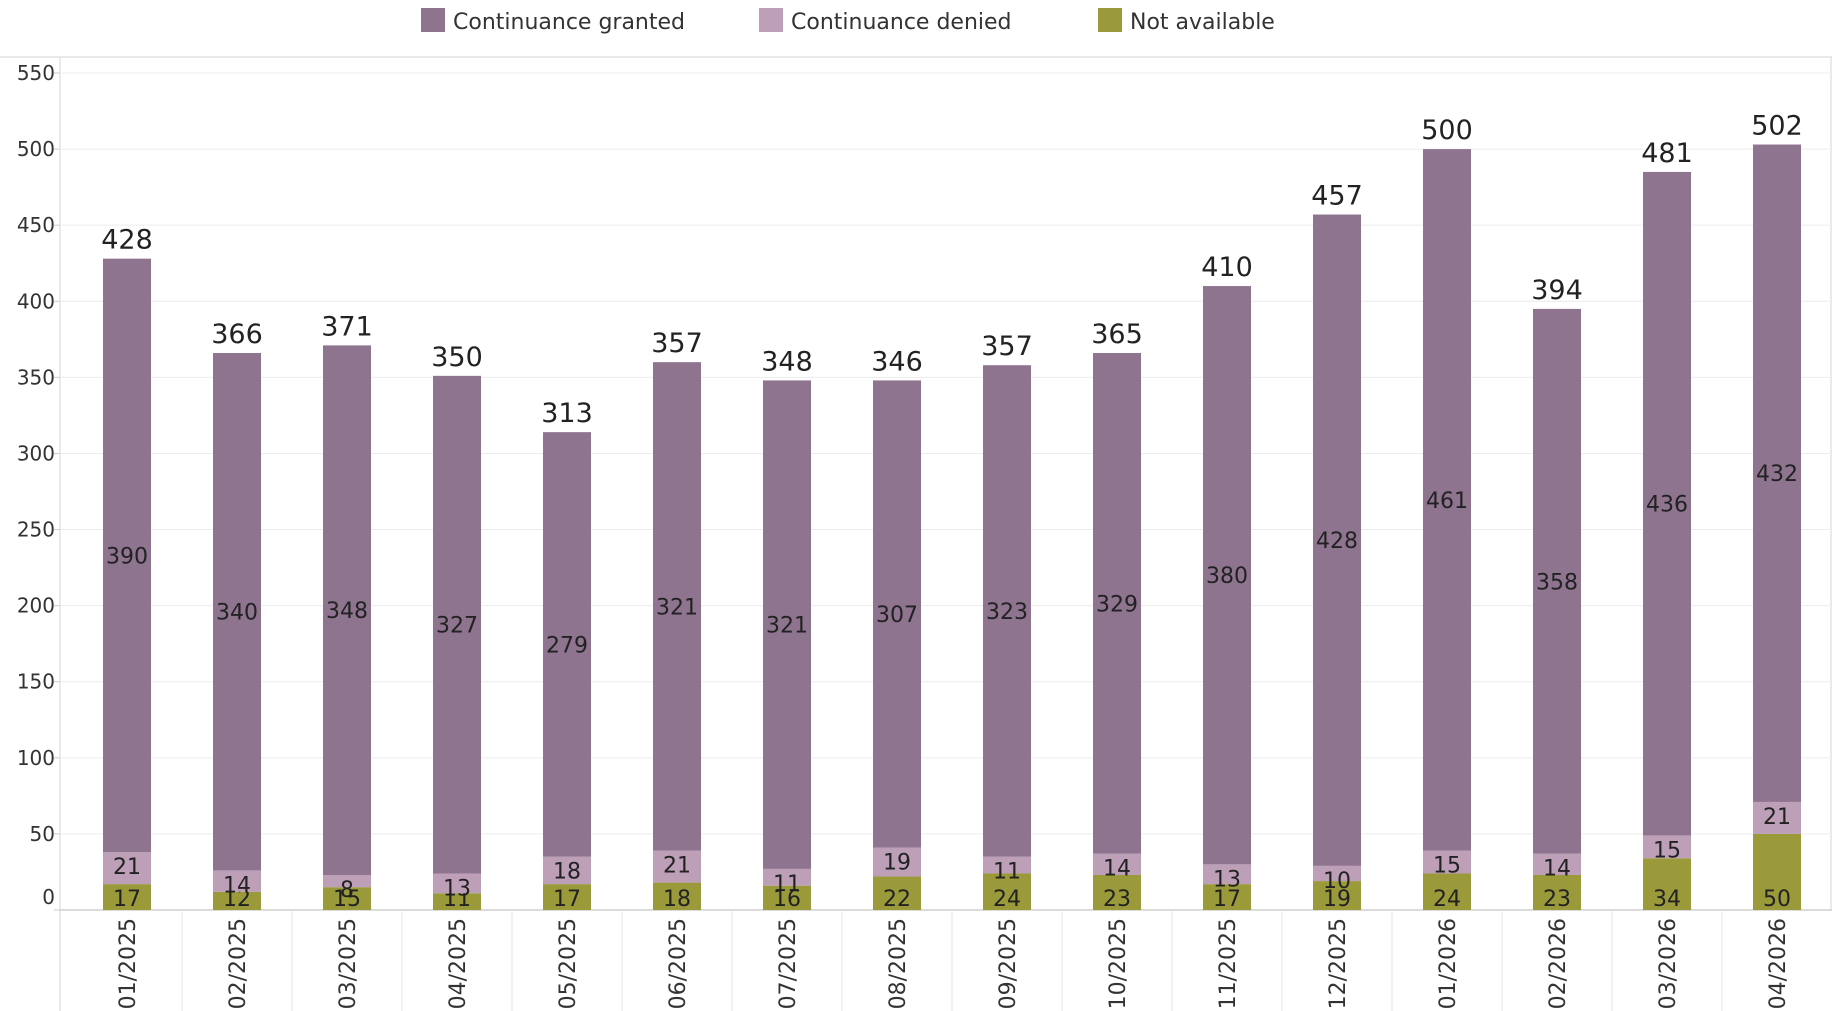  Describe the element at coordinates (36, 73) in the screenshot. I see `y-tick-label: 550` at that location.